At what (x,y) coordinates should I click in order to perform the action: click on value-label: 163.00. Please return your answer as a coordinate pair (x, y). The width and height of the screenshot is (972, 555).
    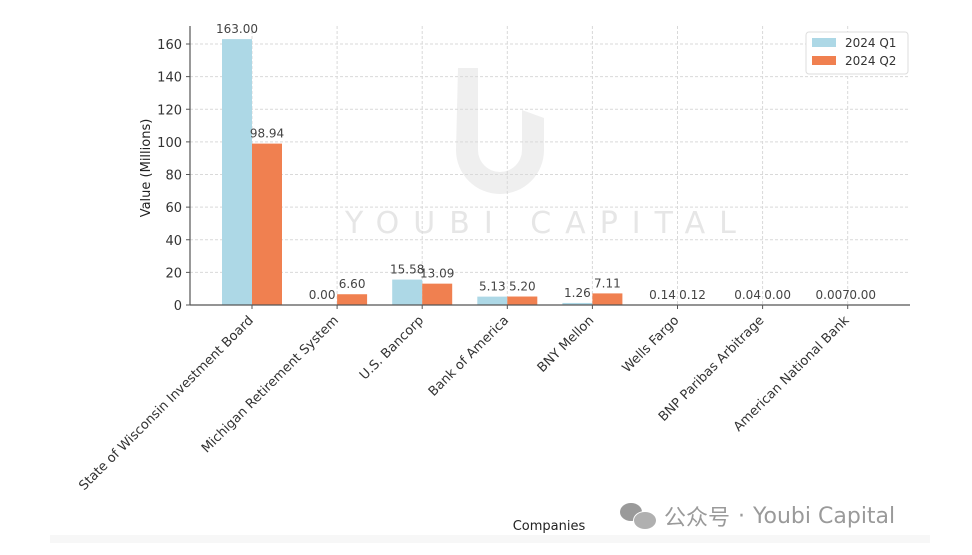
    Looking at the image, I should click on (237, 29).